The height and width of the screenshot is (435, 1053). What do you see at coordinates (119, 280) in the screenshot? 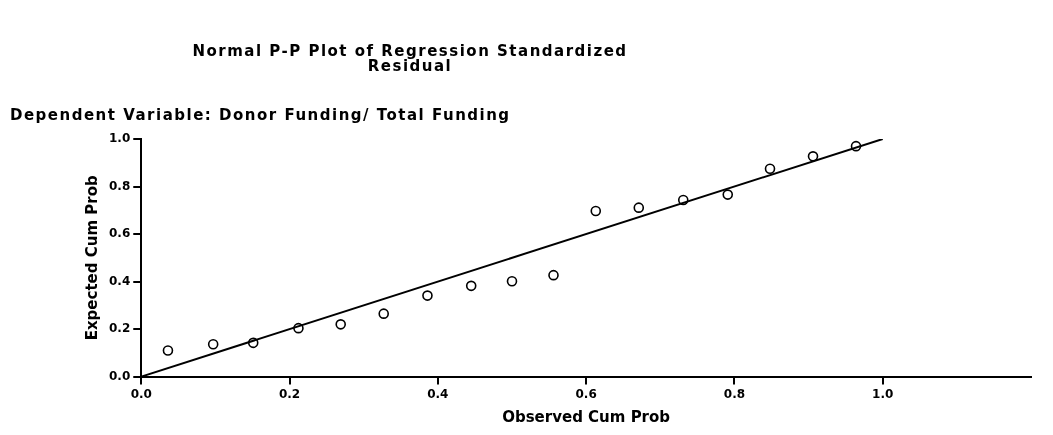
I see `y-tick-label: 0.4` at bounding box center [119, 280].